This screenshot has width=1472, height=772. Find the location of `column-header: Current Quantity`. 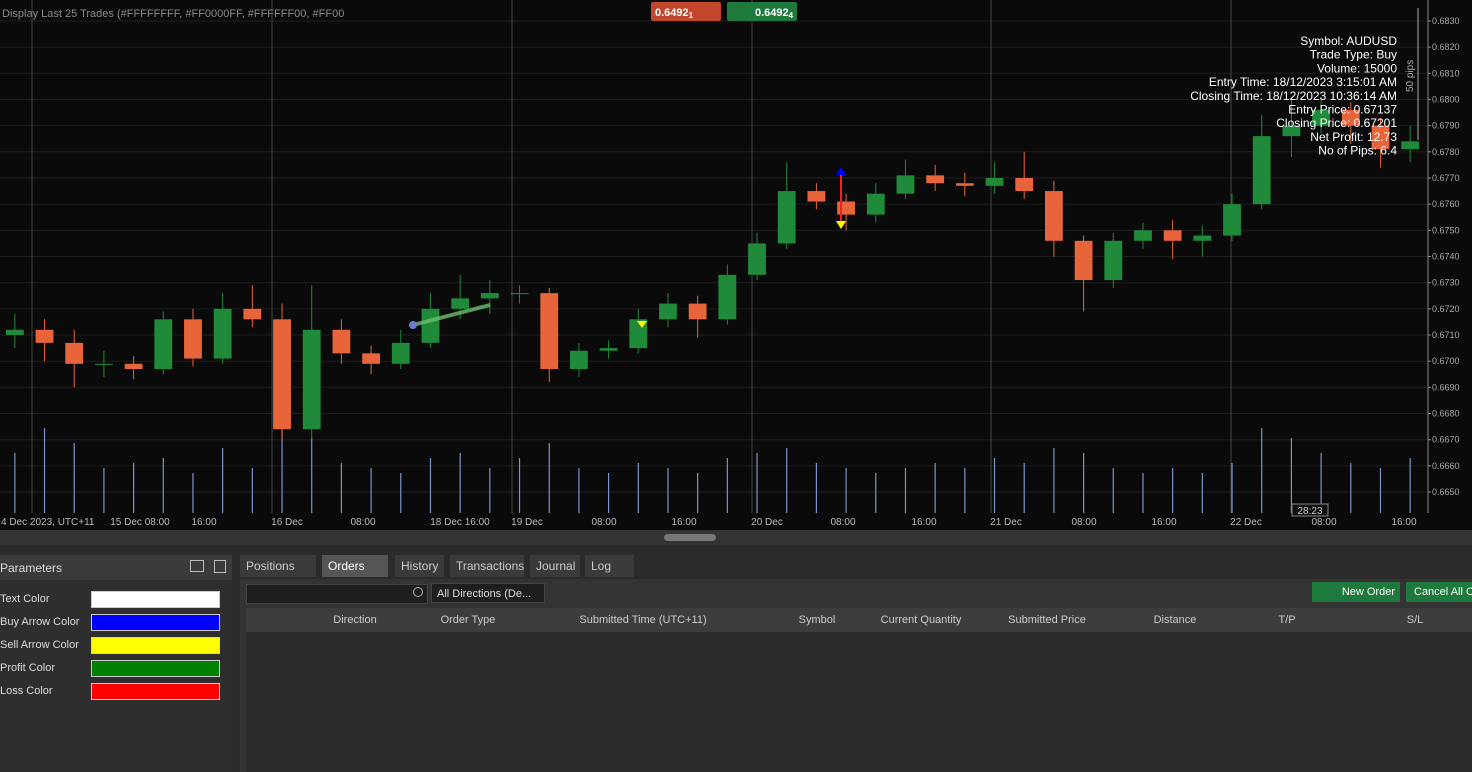

column-header: Current Quantity is located at coordinates (921, 620).